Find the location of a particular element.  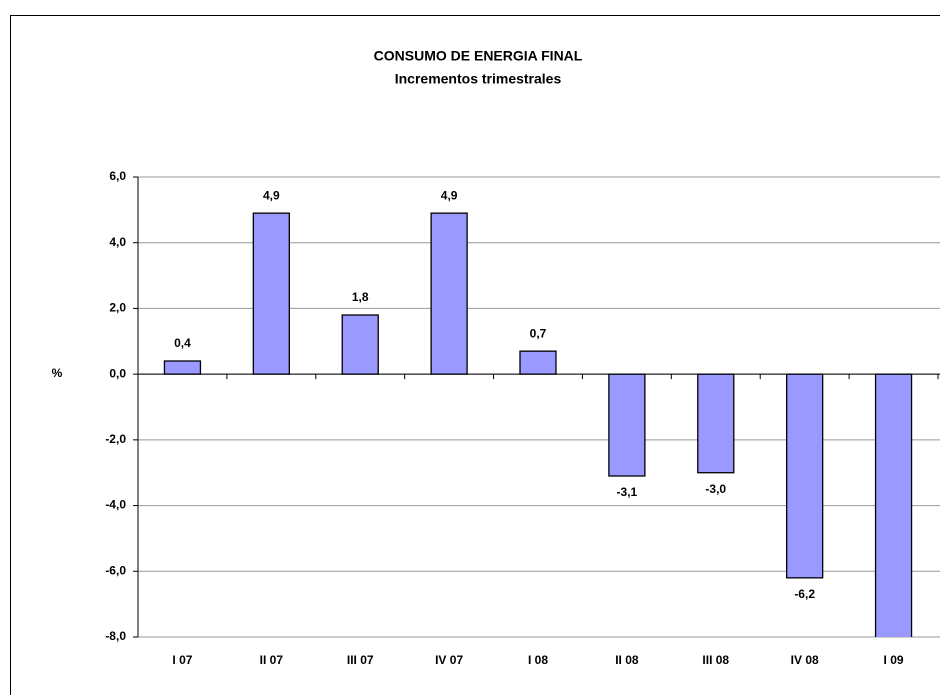

chart-subtitle: Incrementos trimestrales is located at coordinates (478, 79).